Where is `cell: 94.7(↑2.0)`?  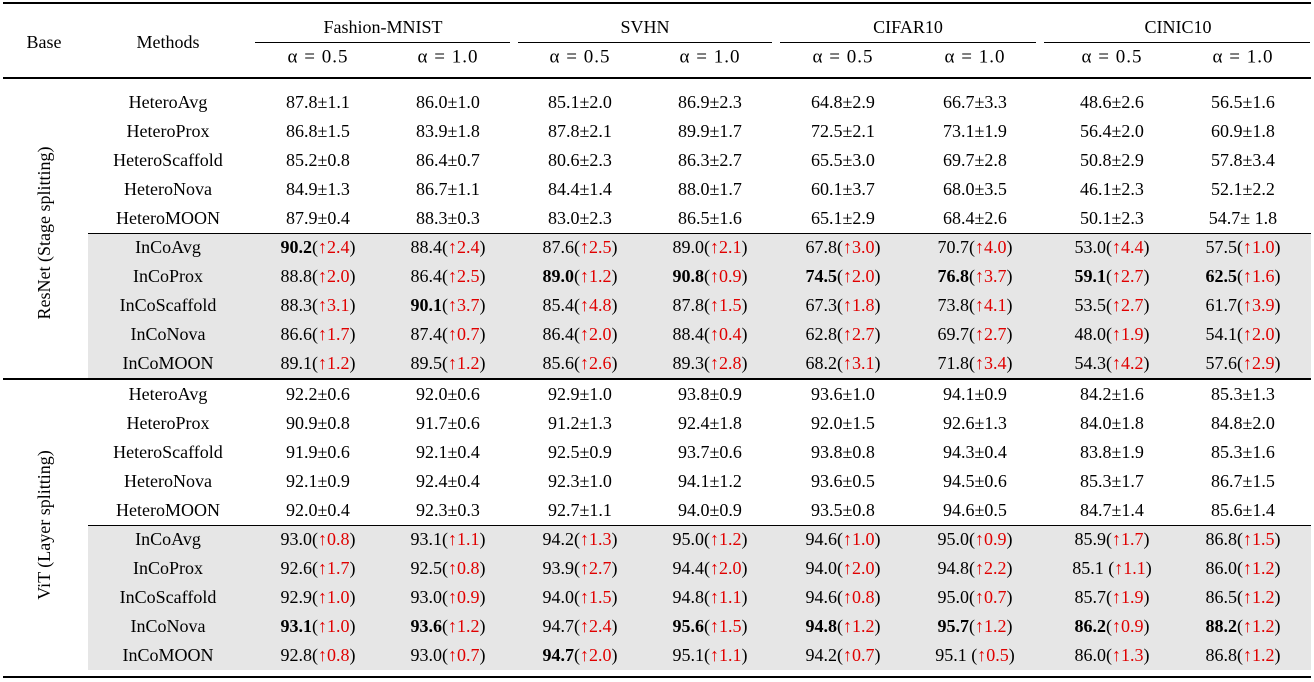 cell: 94.7(↑2.0) is located at coordinates (580, 655).